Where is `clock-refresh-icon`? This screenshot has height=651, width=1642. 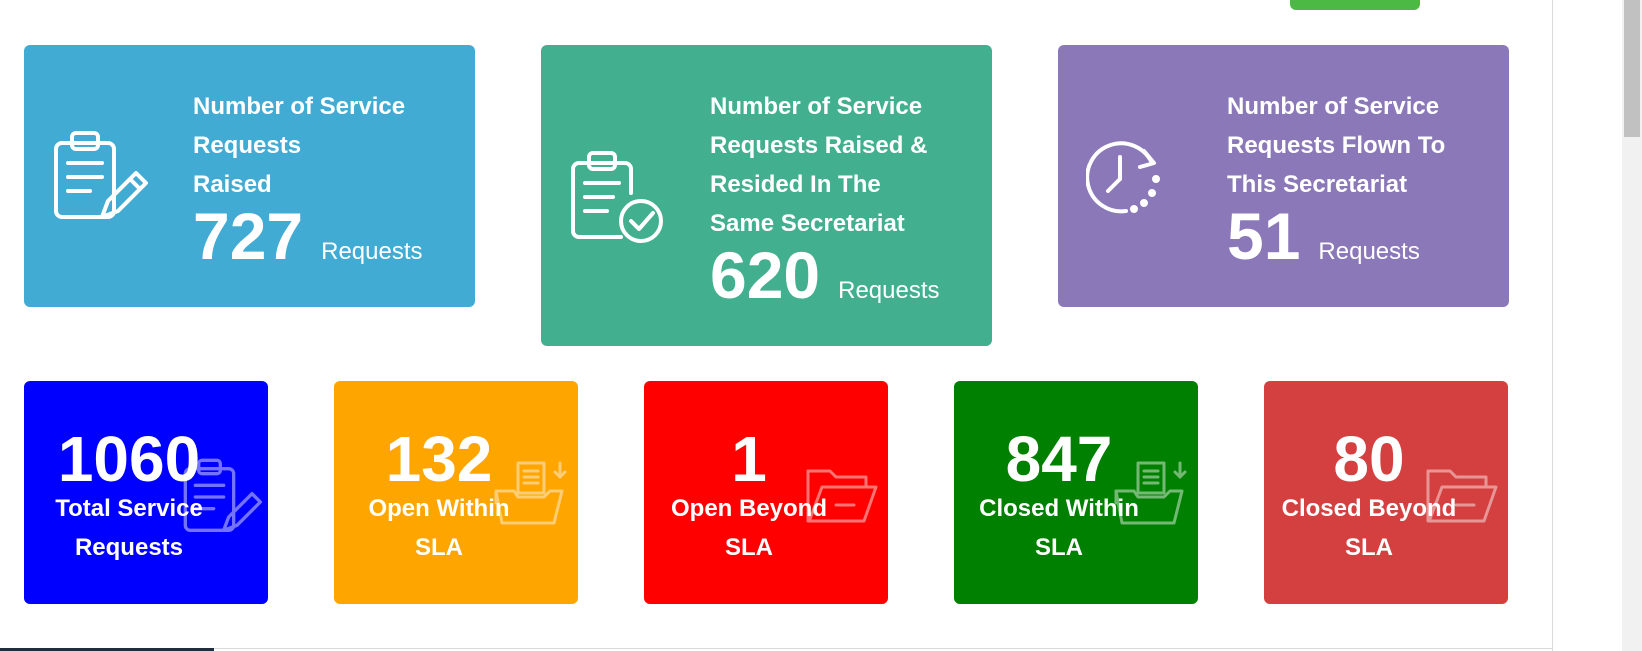
clock-refresh-icon is located at coordinates (1130, 182).